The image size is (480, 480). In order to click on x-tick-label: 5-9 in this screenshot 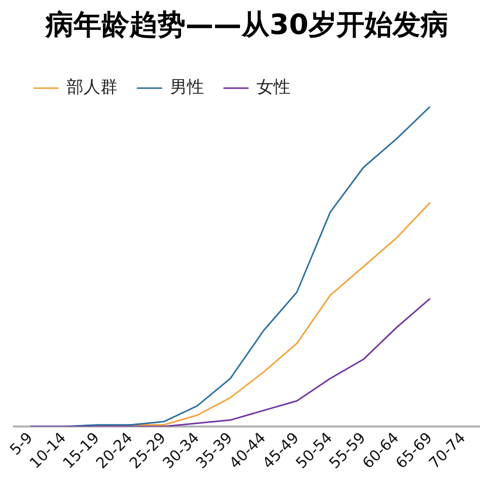, I will do `click(21, 443)`.